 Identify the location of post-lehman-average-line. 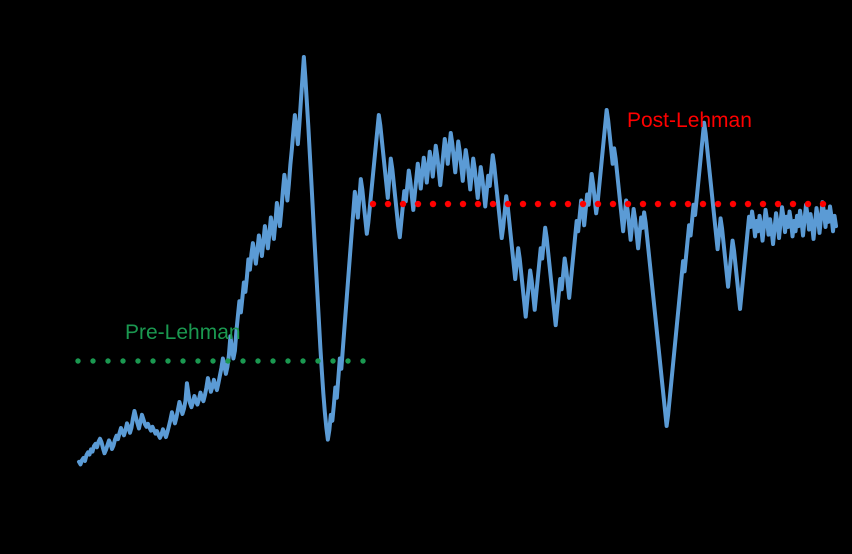
(598, 204).